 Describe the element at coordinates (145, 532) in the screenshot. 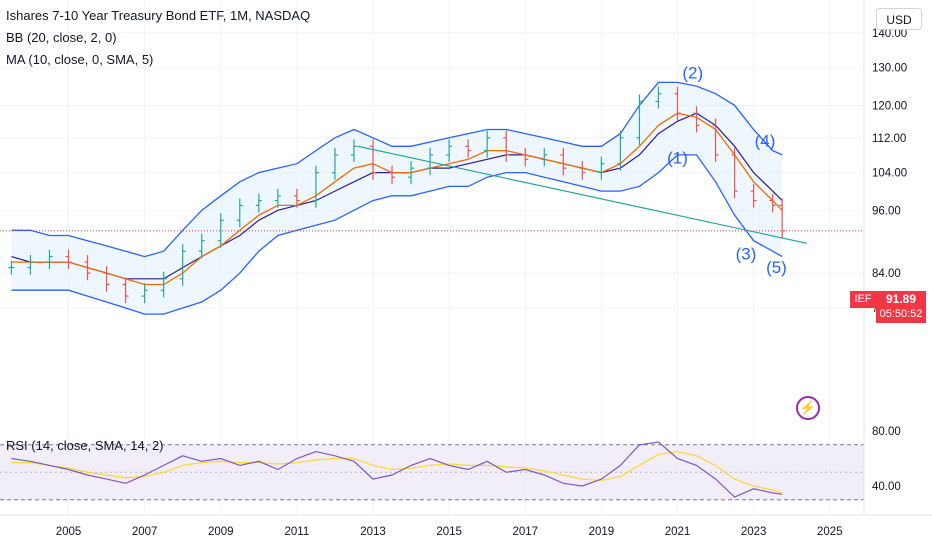

I see `time-tick-label: 2007` at that location.